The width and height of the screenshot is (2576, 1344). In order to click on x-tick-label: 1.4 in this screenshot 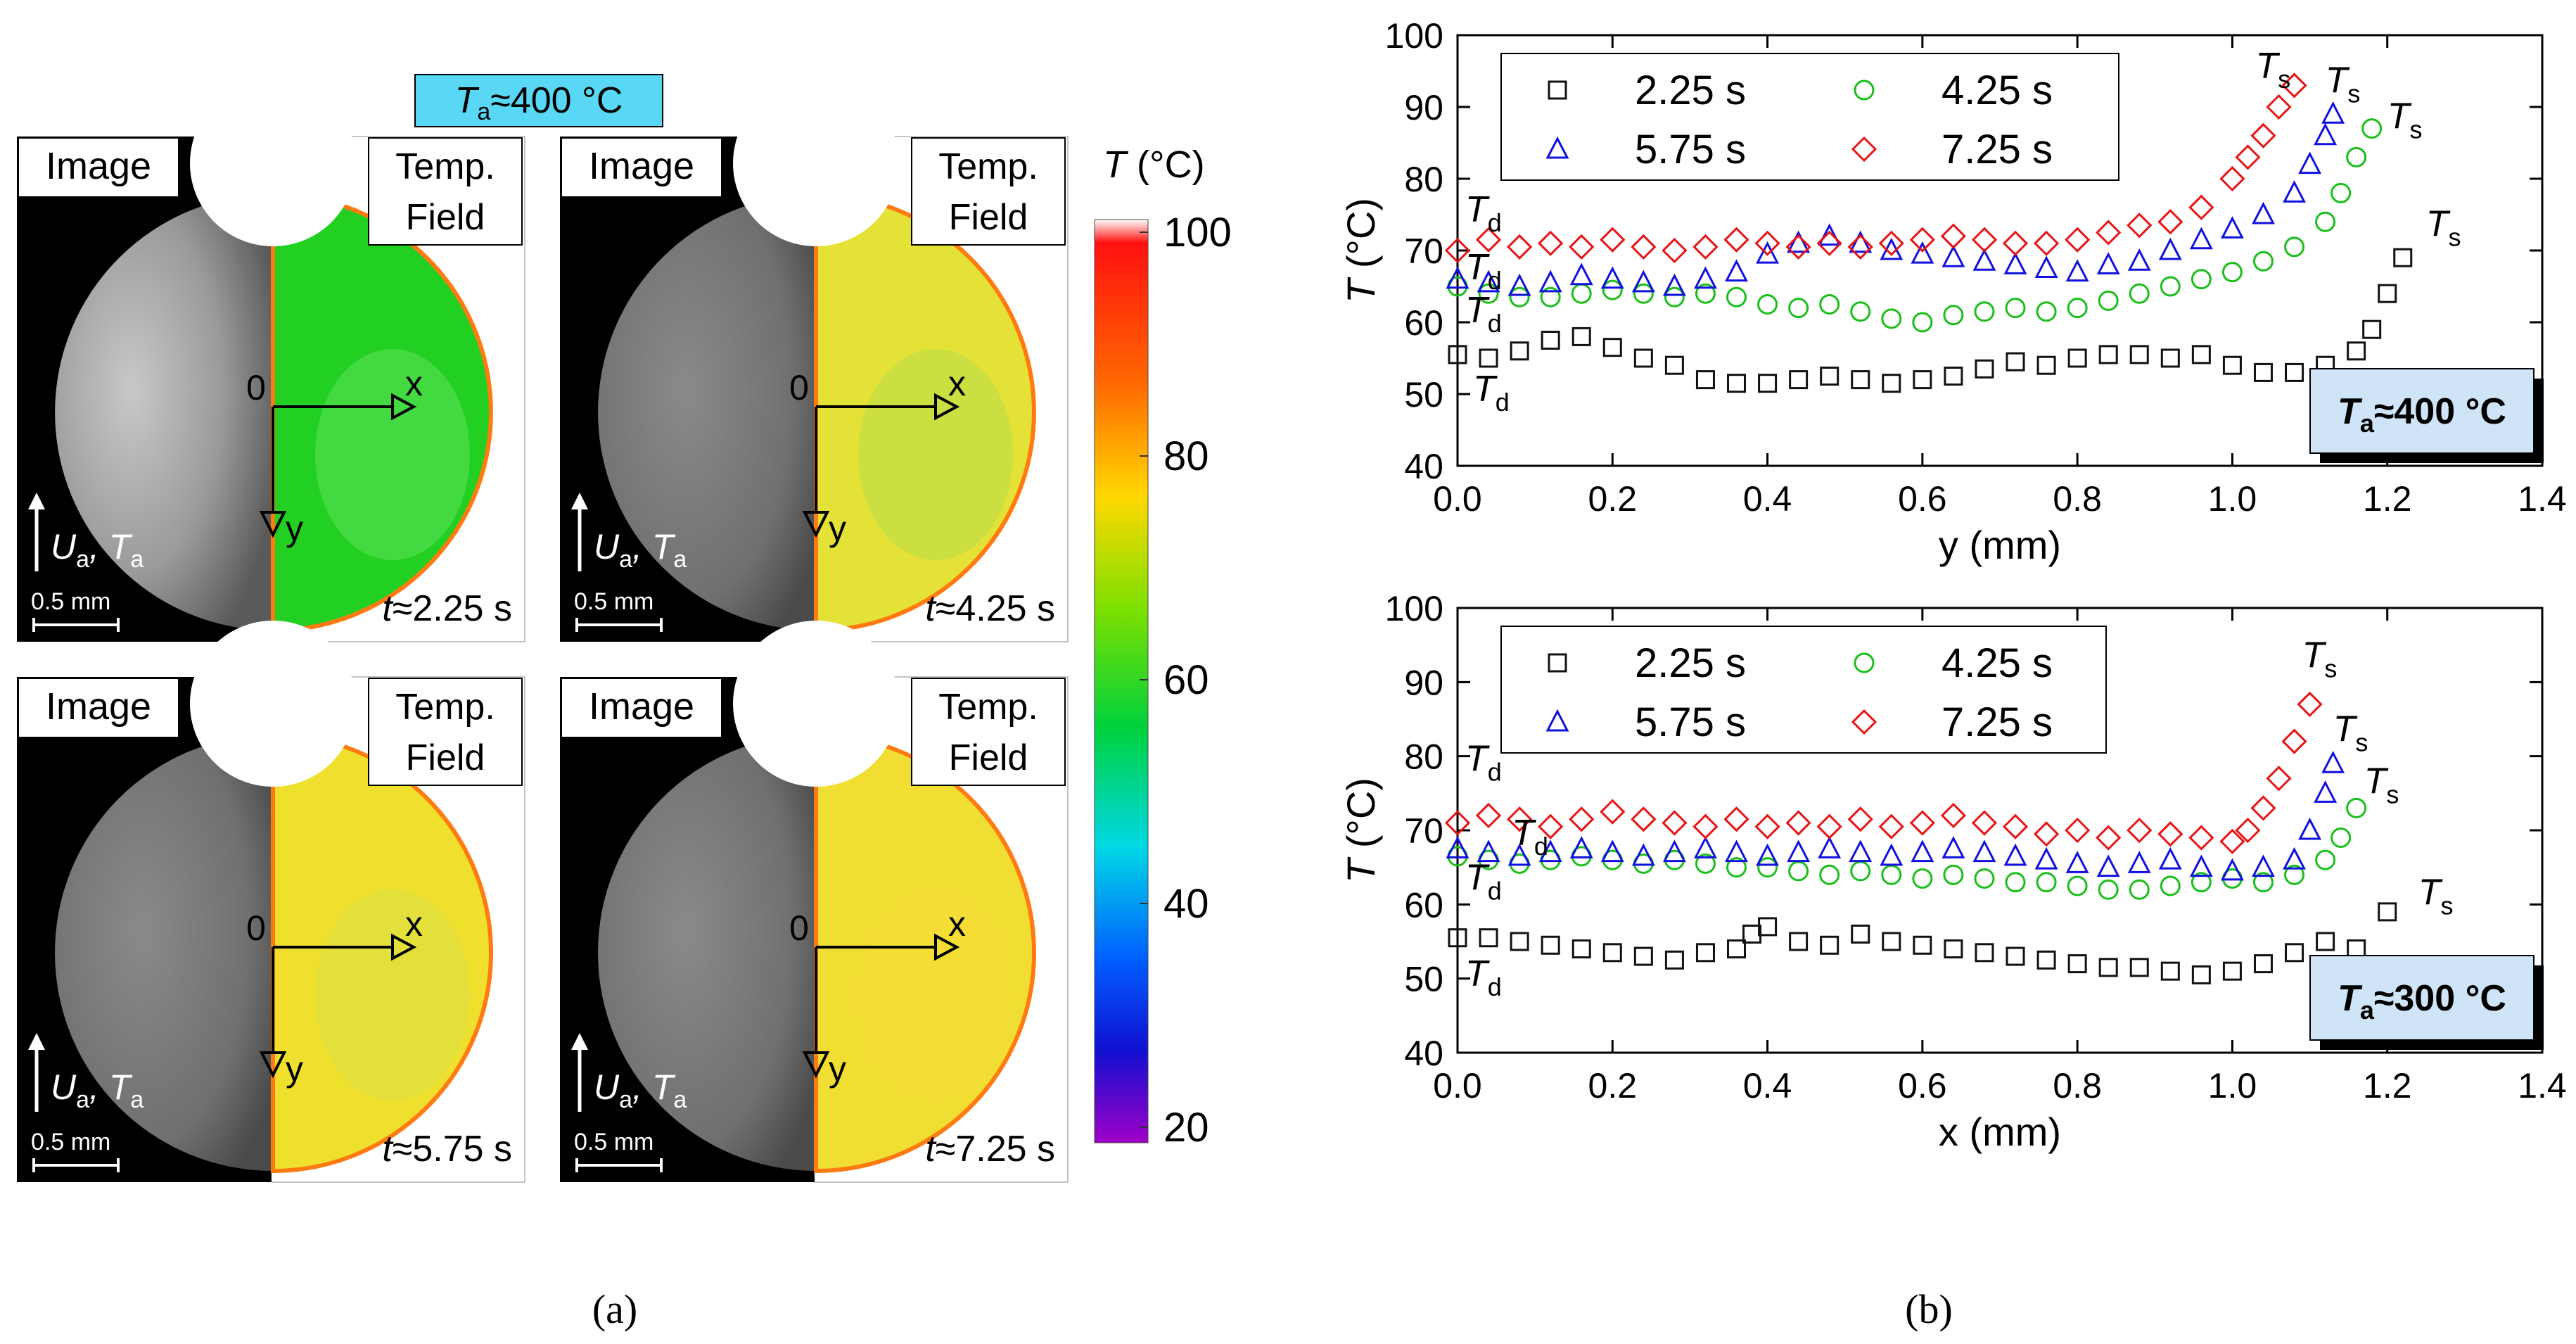, I will do `click(2542, 1085)`.